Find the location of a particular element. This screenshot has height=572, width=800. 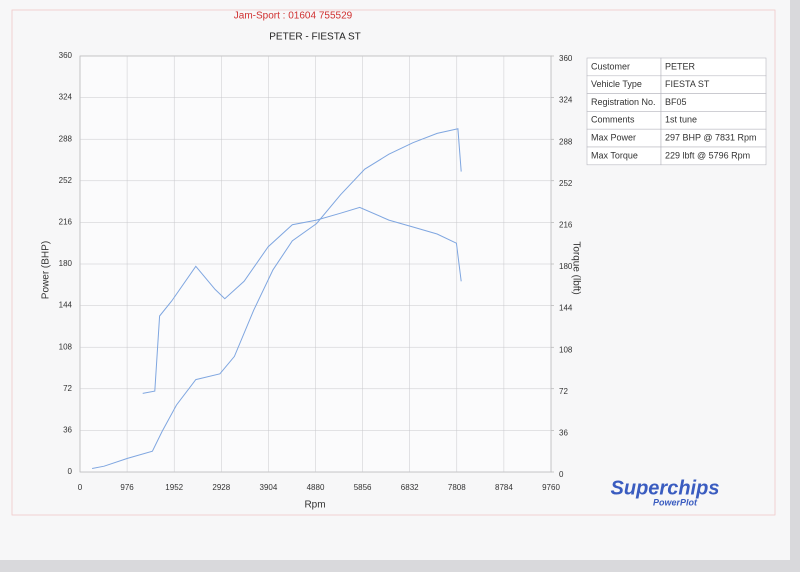

table-label: Comments is located at coordinates (613, 120).